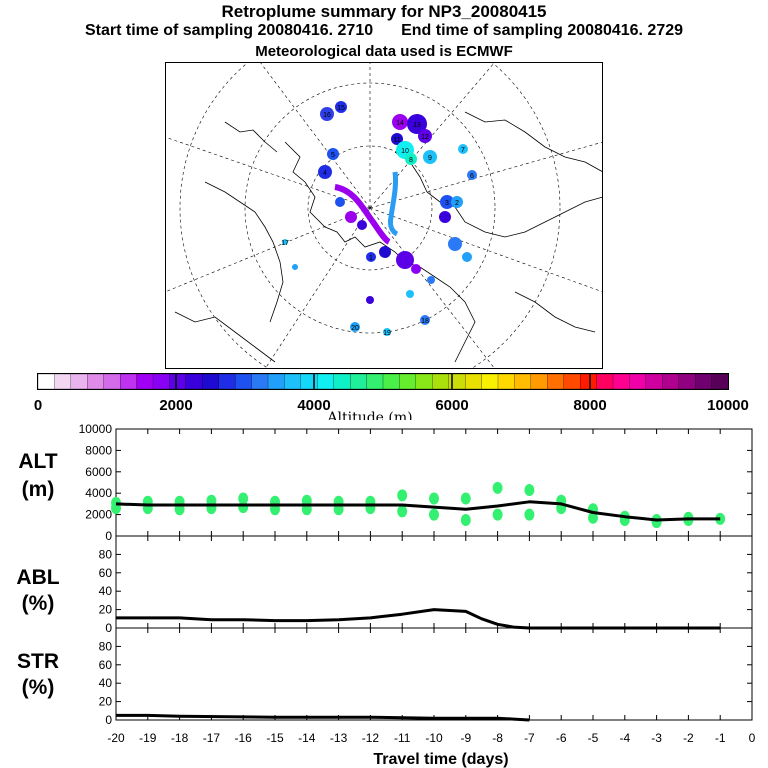 The width and height of the screenshot is (768, 768). What do you see at coordinates (38, 661) in the screenshot?
I see `y-axis-title: STR` at bounding box center [38, 661].